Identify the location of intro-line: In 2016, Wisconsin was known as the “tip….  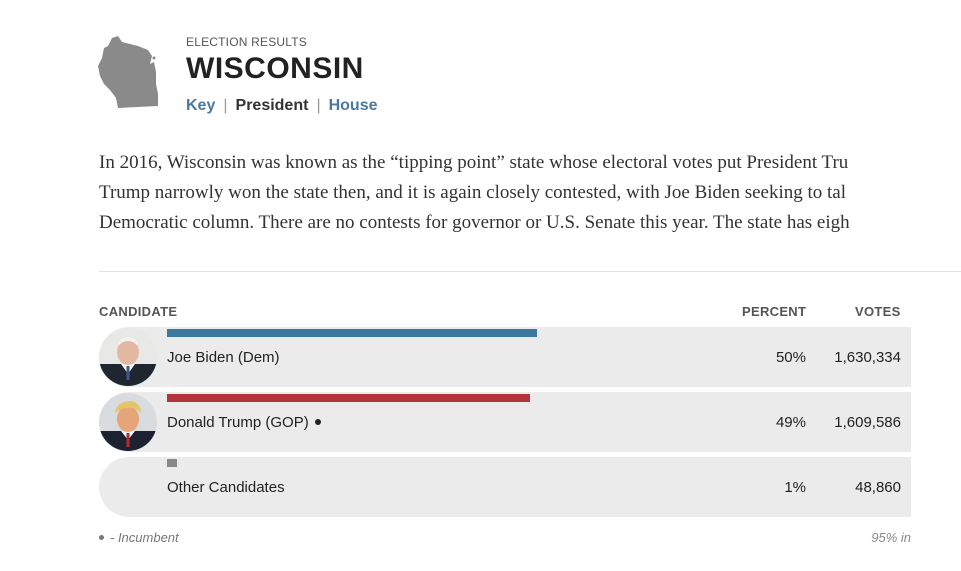
(474, 162).